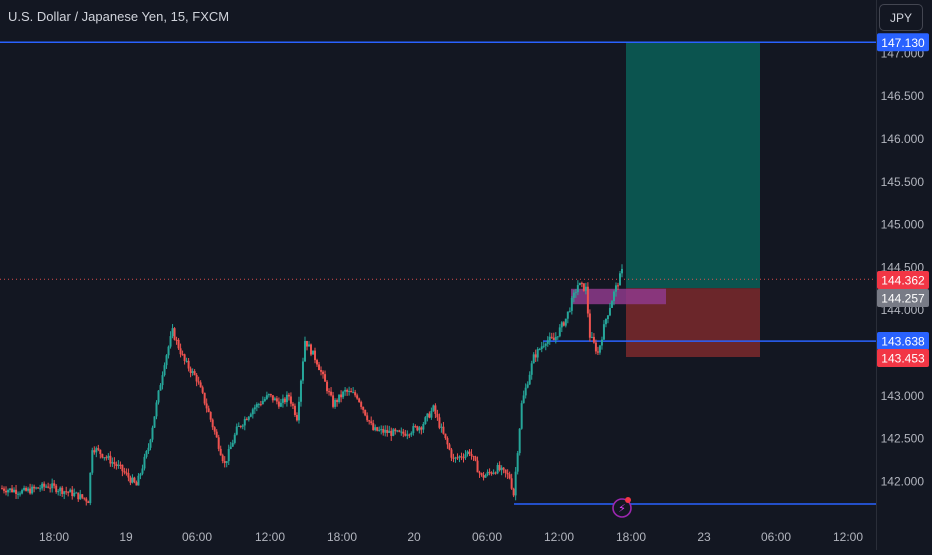 The height and width of the screenshot is (555, 932). I want to click on price-tags: 147.130 144.362 144.257 143.638 143.453, so click(903, 200).